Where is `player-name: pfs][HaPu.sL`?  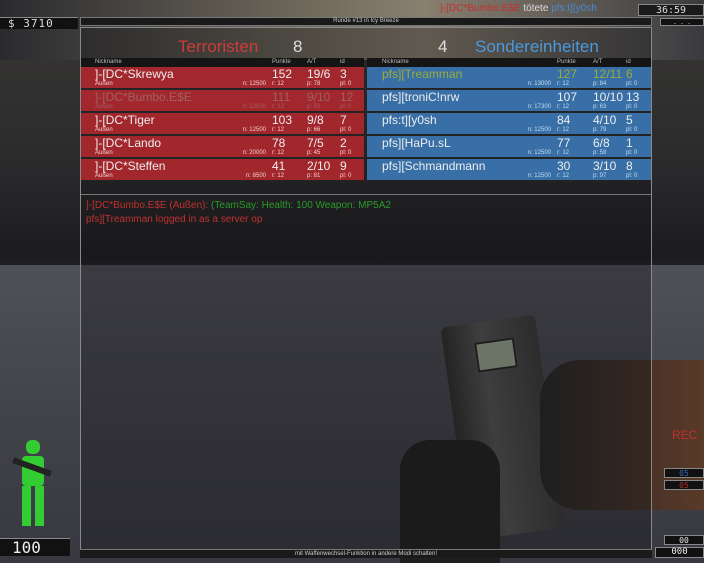
player-name: pfs][HaPu.sL is located at coordinates (416, 143).